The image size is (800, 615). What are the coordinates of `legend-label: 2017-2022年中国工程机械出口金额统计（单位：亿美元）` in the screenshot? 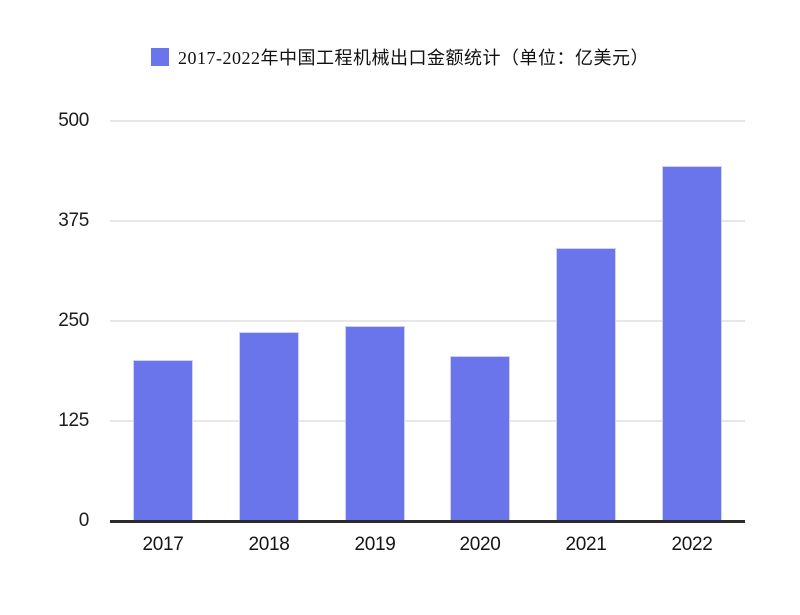 It's located at (413, 58).